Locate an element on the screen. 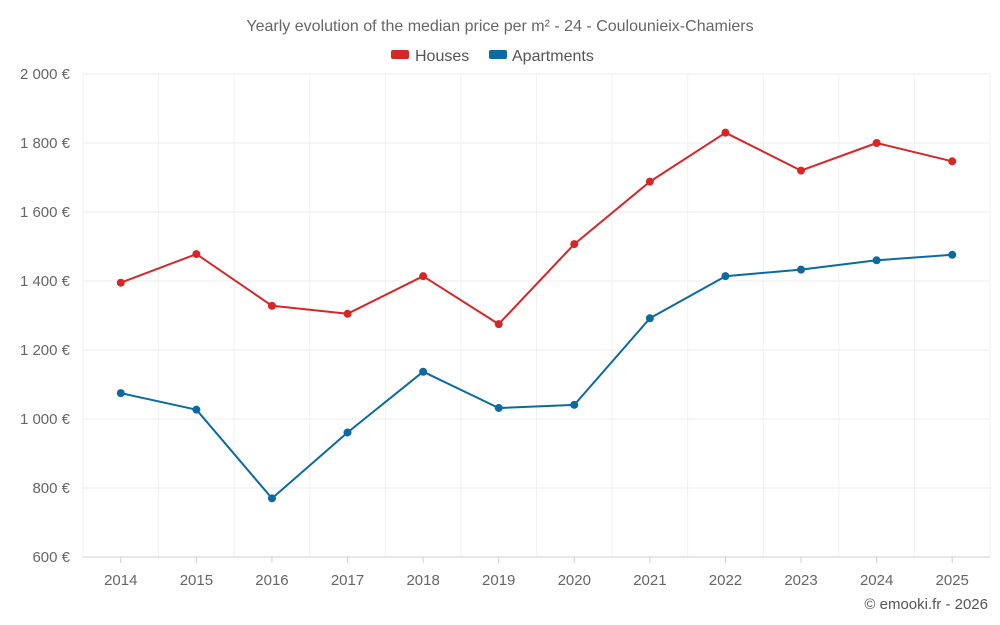 Image resolution: width=1000 pixels, height=625 pixels. x-tick-label: 2025 is located at coordinates (952, 580).